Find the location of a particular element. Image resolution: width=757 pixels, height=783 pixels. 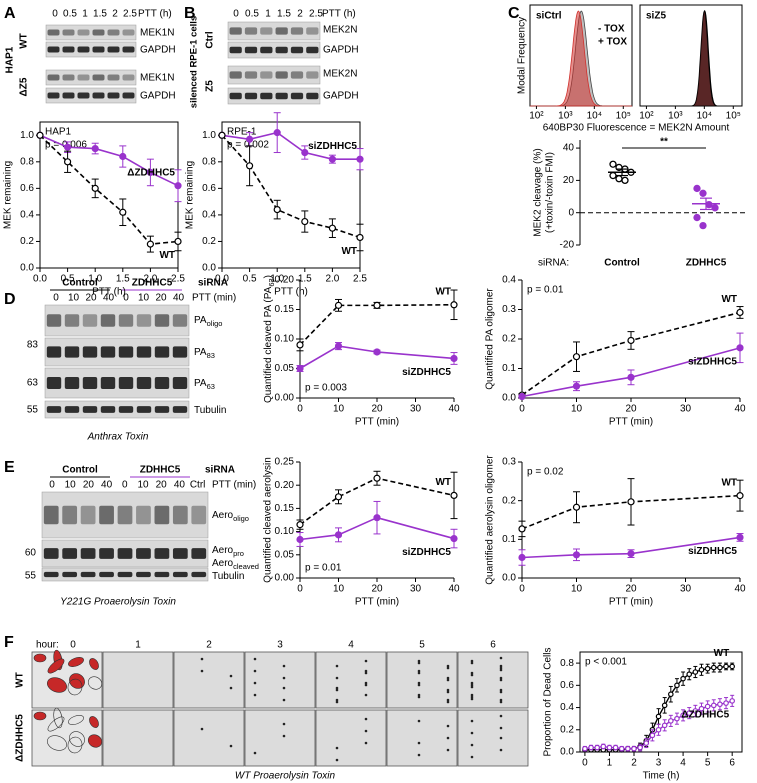

x-tick-label: 30 is located at coordinates (686, 589).